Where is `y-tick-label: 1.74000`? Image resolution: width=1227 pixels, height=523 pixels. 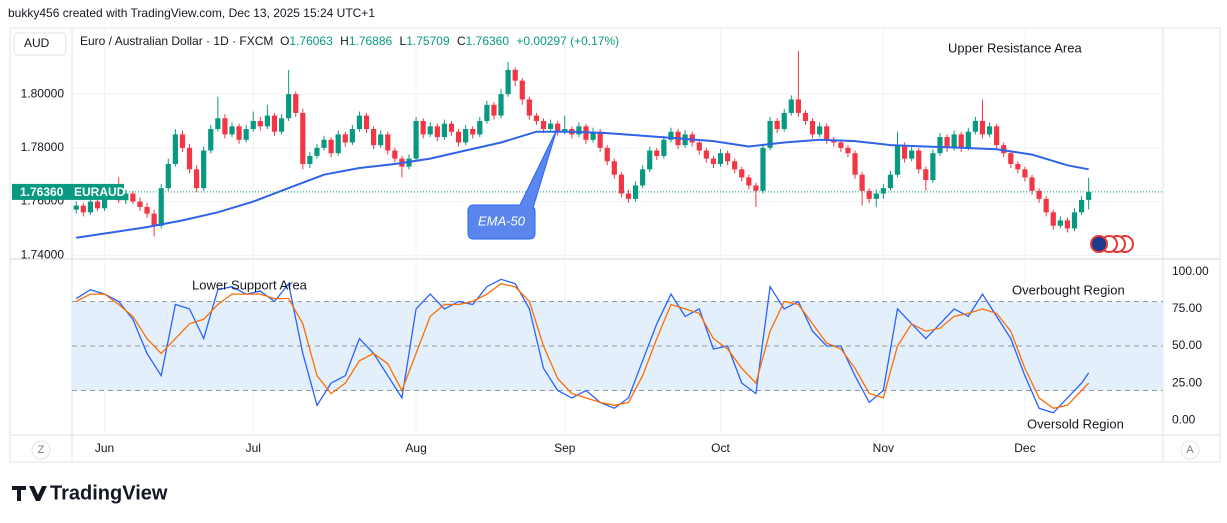 y-tick-label: 1.74000 is located at coordinates (43, 254).